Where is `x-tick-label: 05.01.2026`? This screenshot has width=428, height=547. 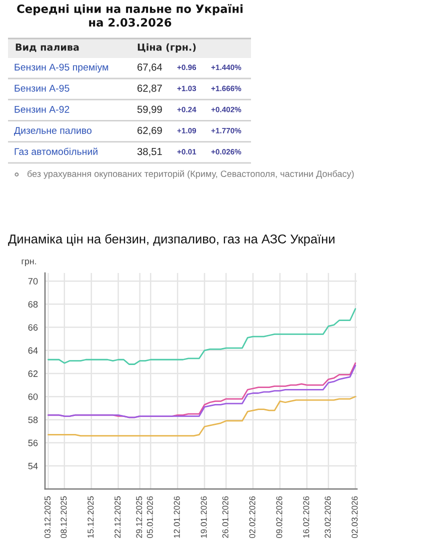
x-tick-label: 05.01.2026 is located at coordinates (149, 517).